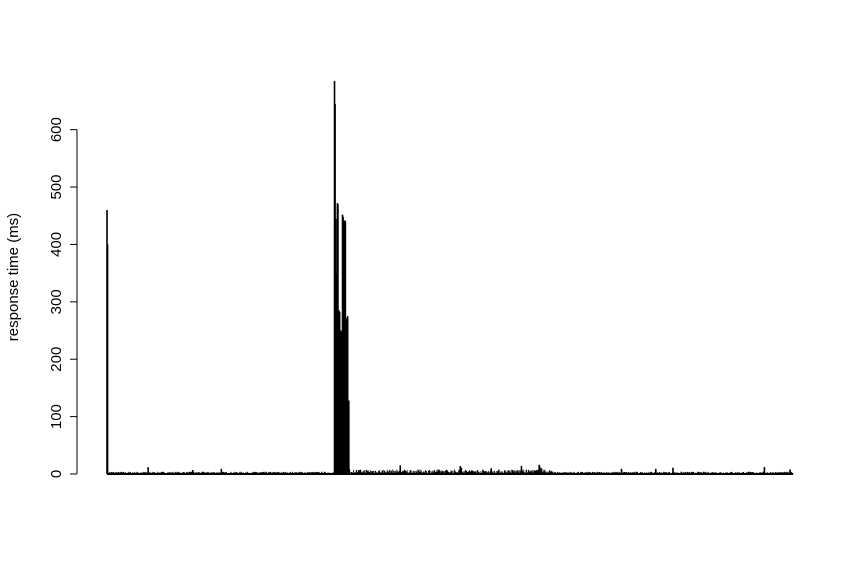 This screenshot has width=861, height=576. Describe the element at coordinates (56, 474) in the screenshot. I see `y-tick-label: 0` at that location.